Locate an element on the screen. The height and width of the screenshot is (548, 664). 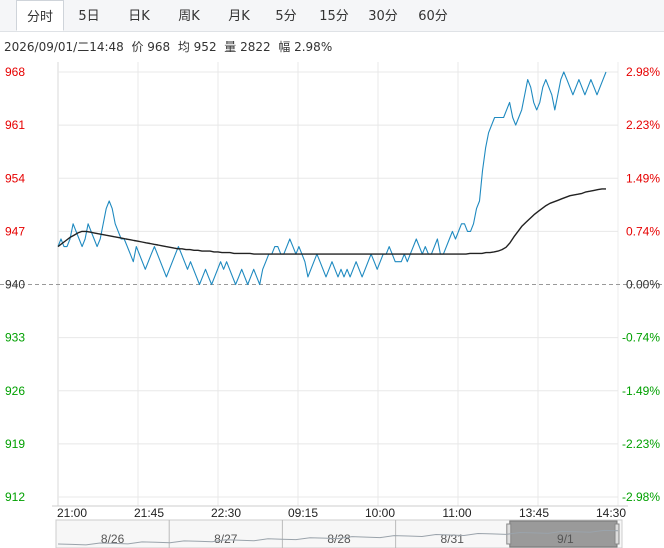
percent-tick-label: 1.49% is located at coordinates (643, 178).